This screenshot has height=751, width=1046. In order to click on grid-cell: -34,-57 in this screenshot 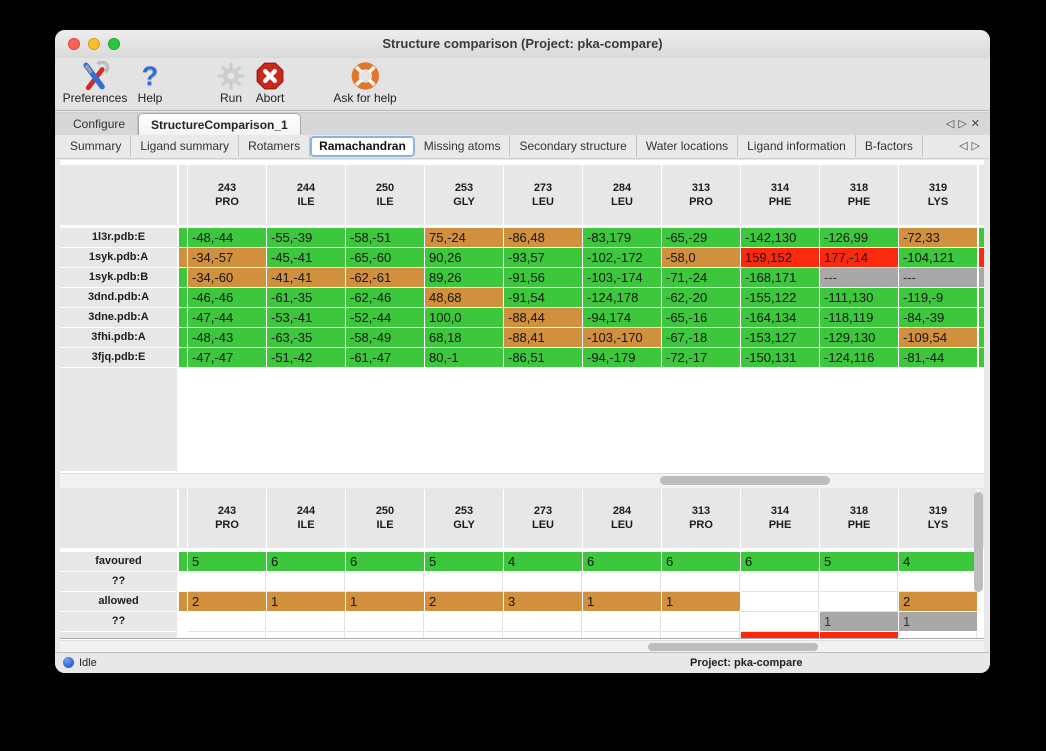, I will do `click(227, 257)`.